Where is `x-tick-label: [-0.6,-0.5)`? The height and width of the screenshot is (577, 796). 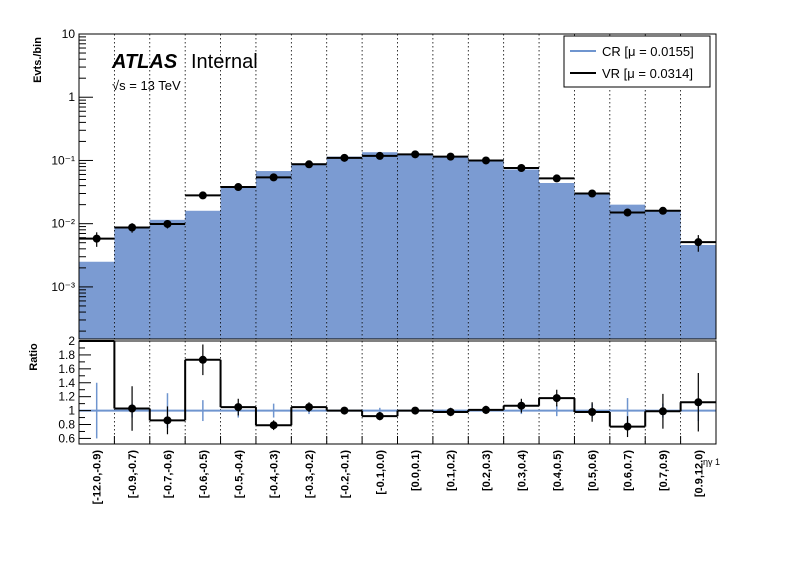 x-tick-label: [-0.6,-0.5) is located at coordinates (204, 474).